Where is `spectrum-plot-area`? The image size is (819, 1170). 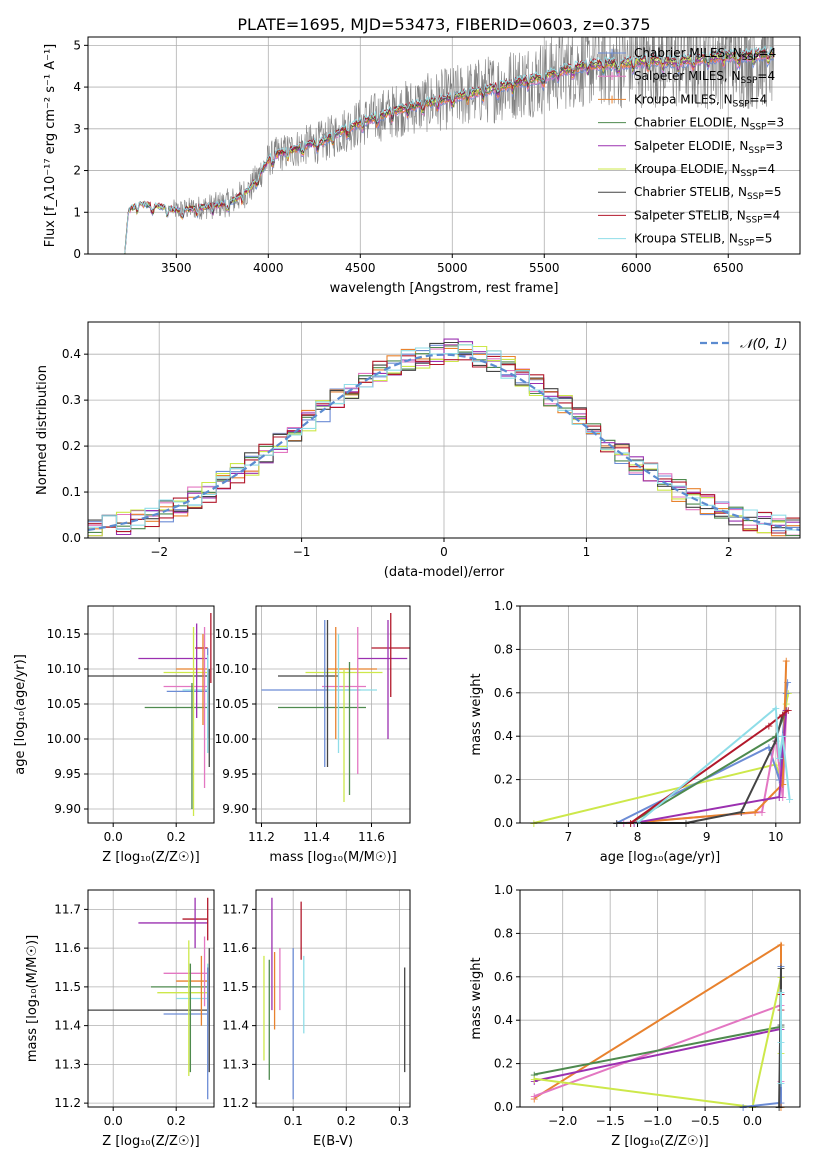 spectrum-plot-area is located at coordinates (449, 145).